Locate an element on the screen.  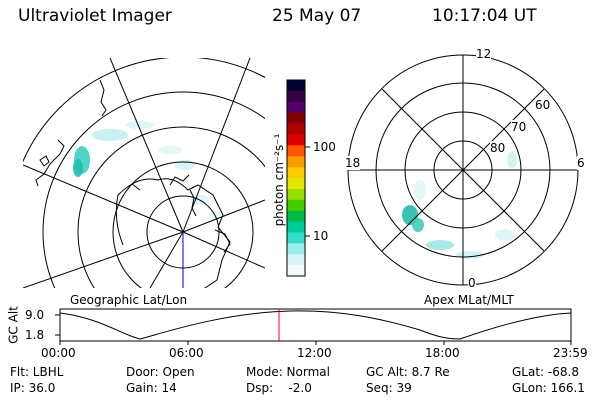
altitude-plot-frame is located at coordinates (315, 325).